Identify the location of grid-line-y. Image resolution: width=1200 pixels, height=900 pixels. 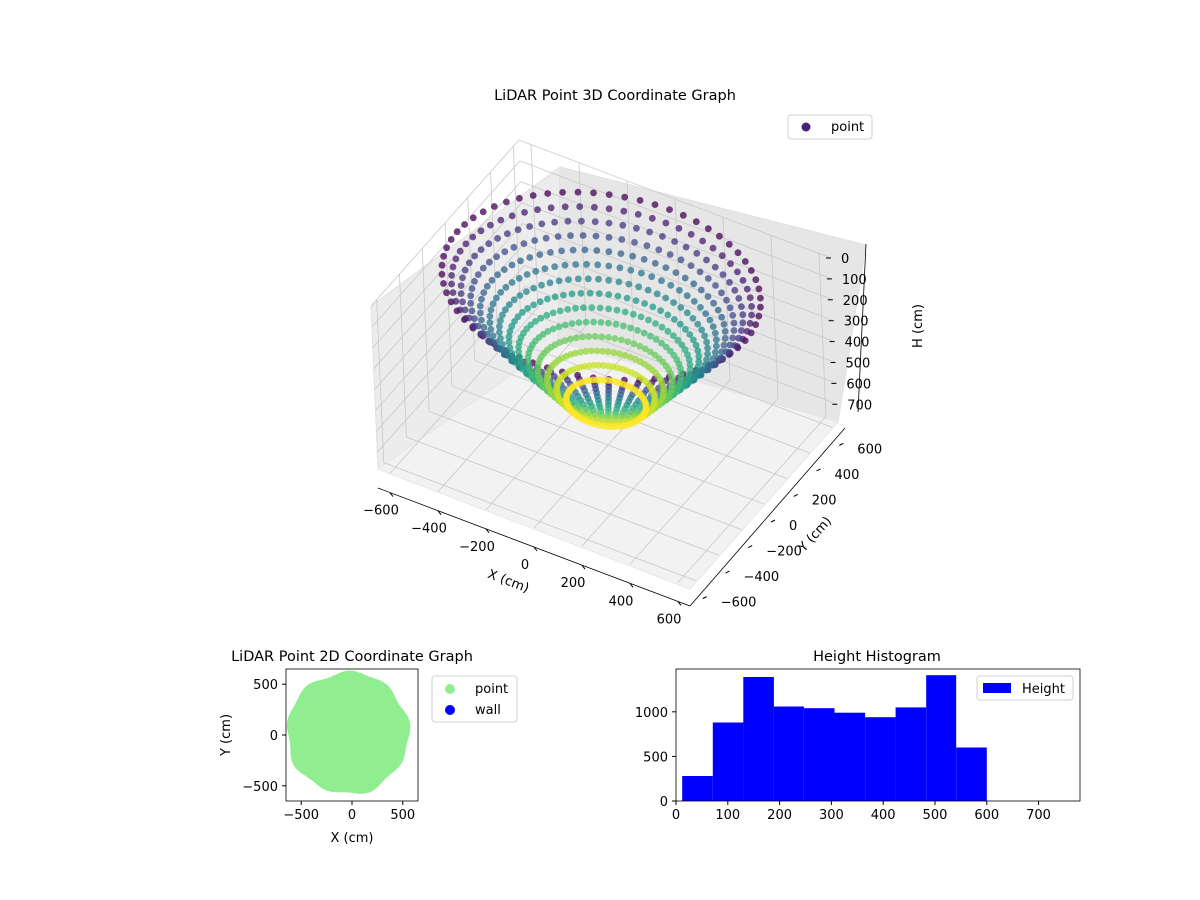
(539, 521).